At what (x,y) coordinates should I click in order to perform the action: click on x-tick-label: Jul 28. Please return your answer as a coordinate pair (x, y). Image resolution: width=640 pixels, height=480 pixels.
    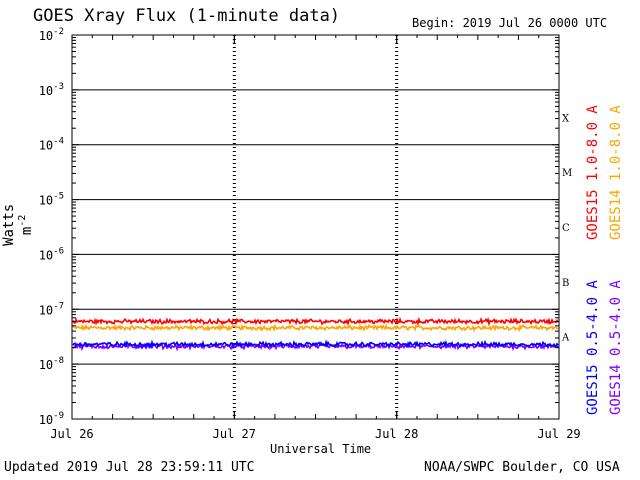
    Looking at the image, I should click on (396, 434).